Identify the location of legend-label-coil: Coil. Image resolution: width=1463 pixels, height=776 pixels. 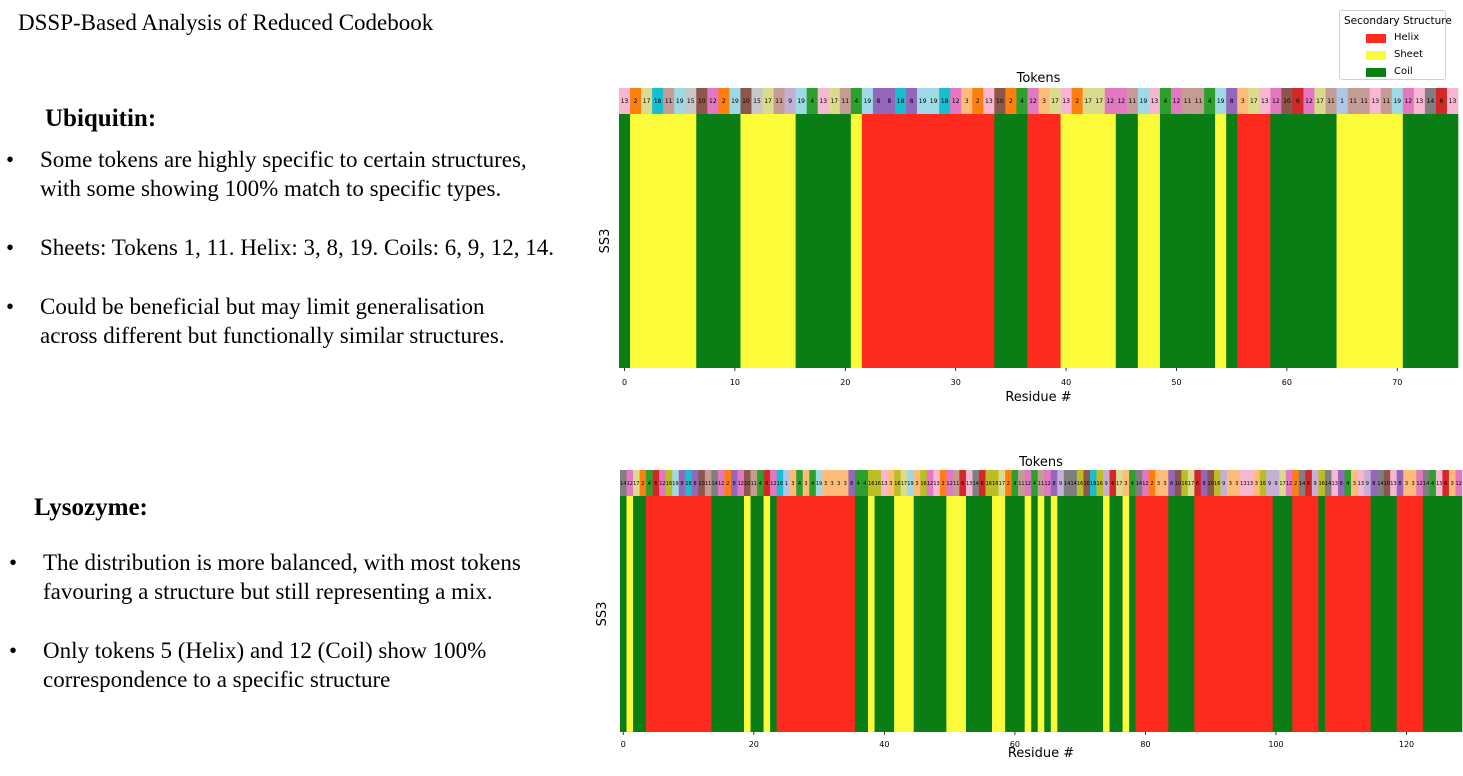
(1403, 71).